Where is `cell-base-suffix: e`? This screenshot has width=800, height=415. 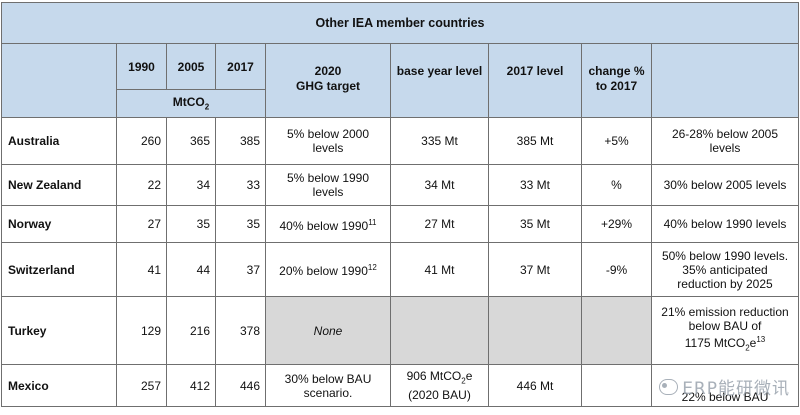
cell-base-suffix: e is located at coordinates (469, 375).